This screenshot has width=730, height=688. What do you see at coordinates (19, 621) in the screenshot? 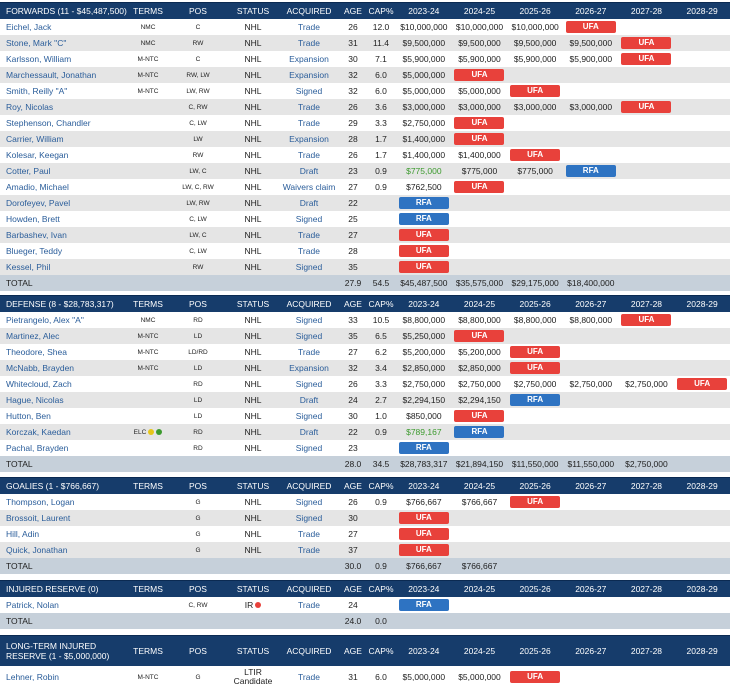
I see `total-text: TOTAL` at bounding box center [19, 621].